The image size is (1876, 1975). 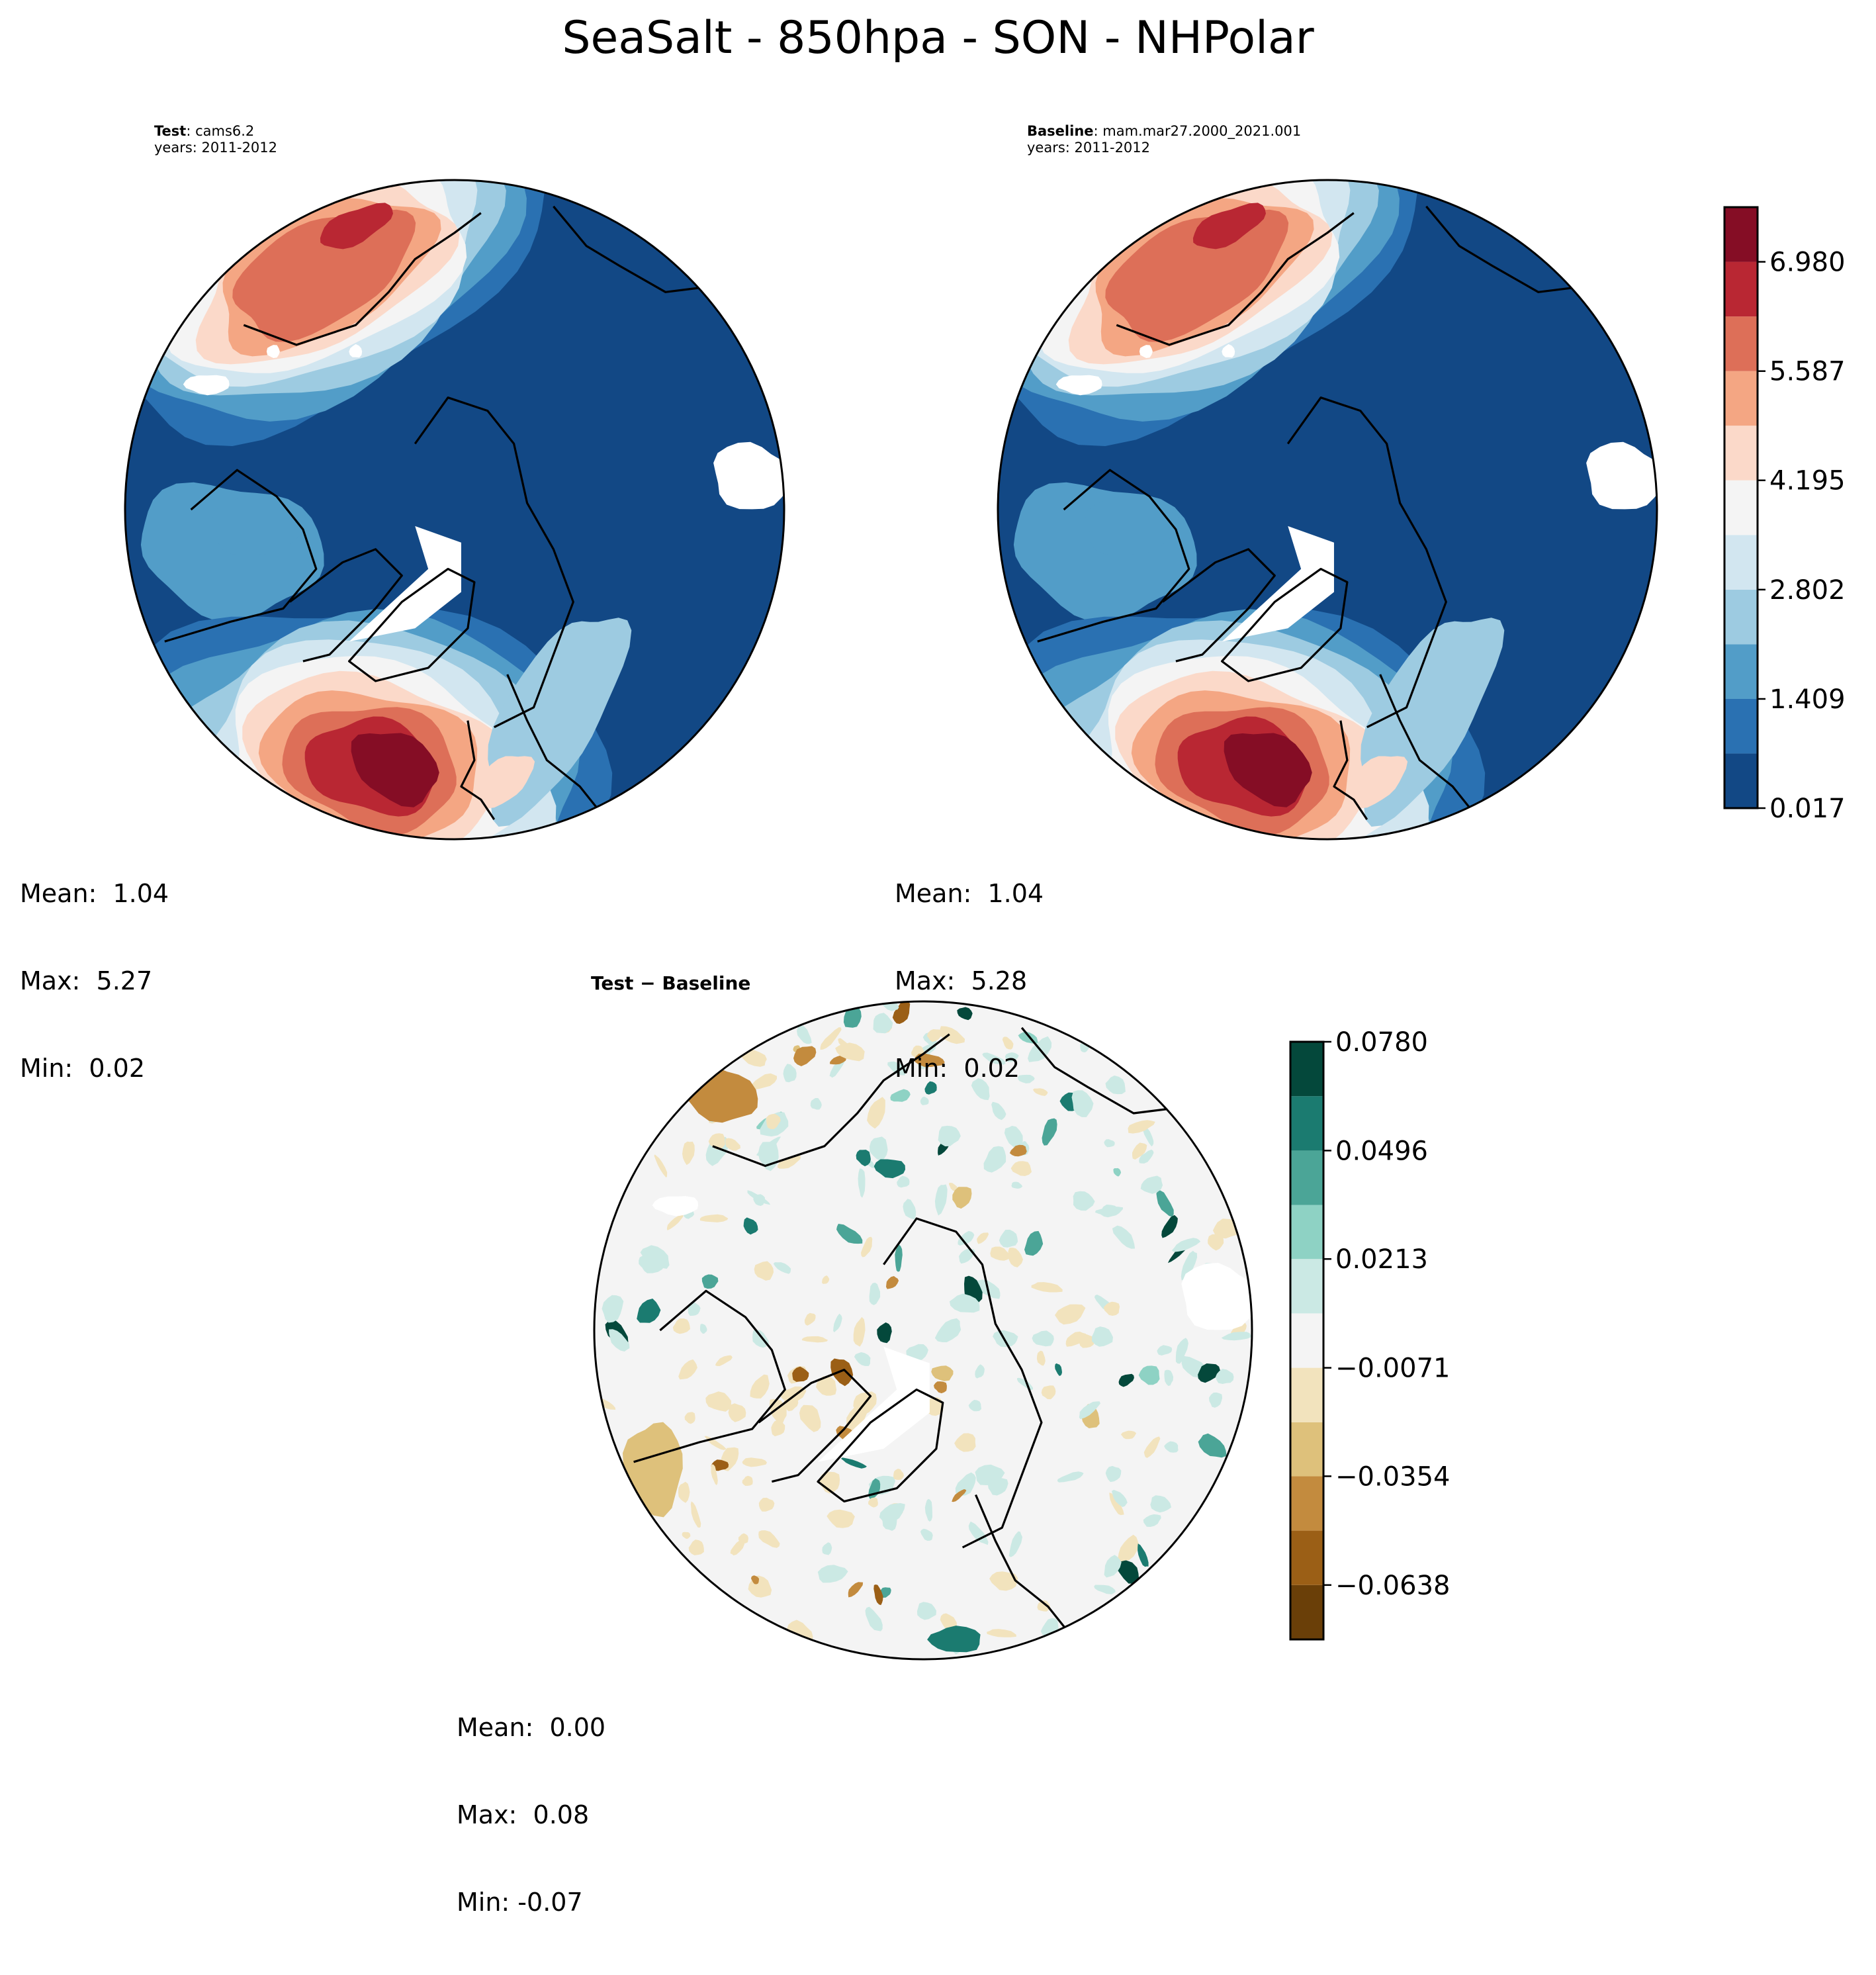 I want to click on test-label: Test, so click(x=170, y=131).